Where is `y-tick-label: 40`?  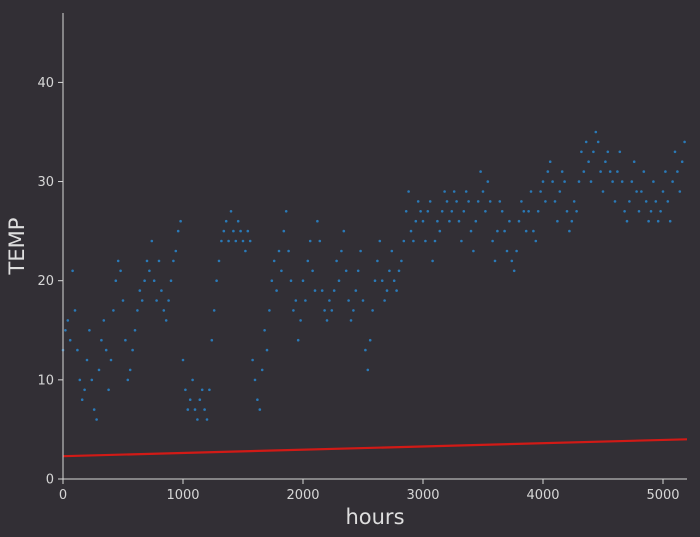
y-tick-label: 40 is located at coordinates (45, 83).